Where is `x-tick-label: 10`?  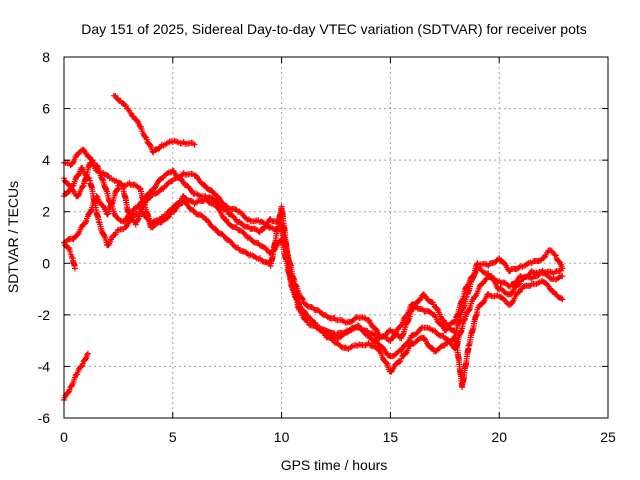 x-tick-label: 10 is located at coordinates (282, 437).